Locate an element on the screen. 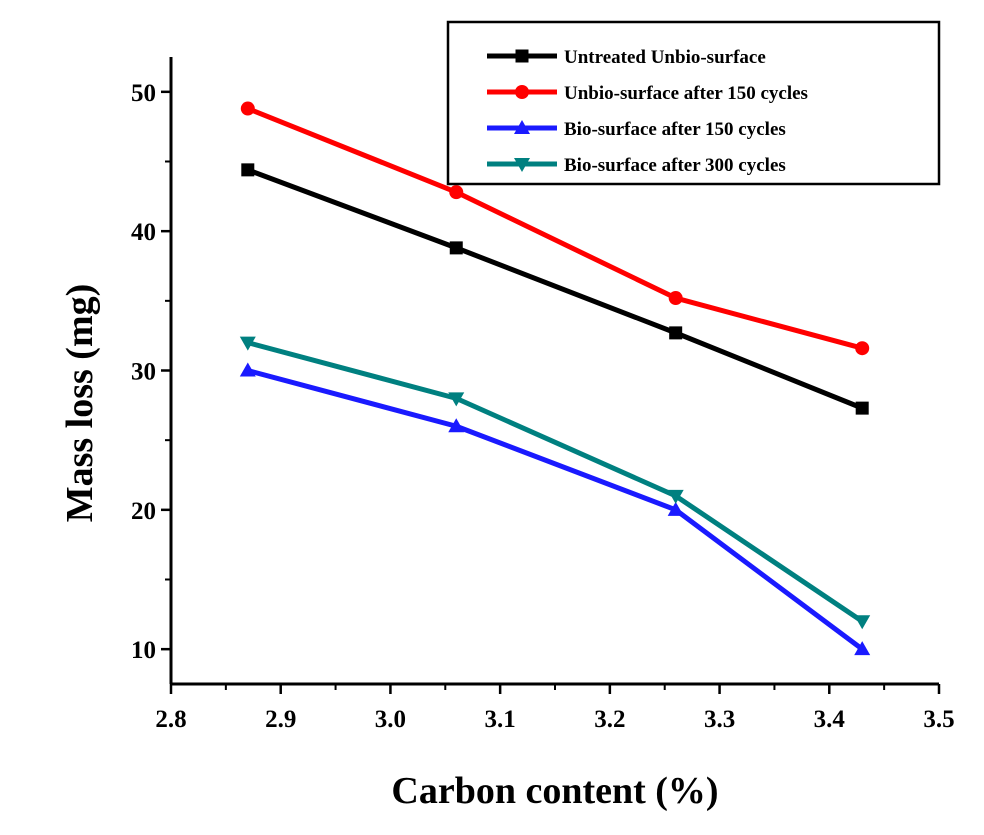 The height and width of the screenshot is (835, 984). legend-label: Bio-surface after 150 cycles is located at coordinates (675, 129).